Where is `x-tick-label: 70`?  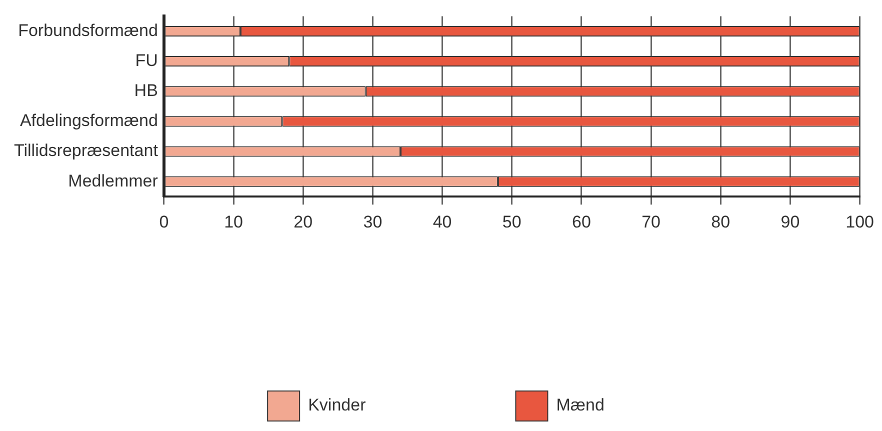 x-tick-label: 70 is located at coordinates (651, 222).